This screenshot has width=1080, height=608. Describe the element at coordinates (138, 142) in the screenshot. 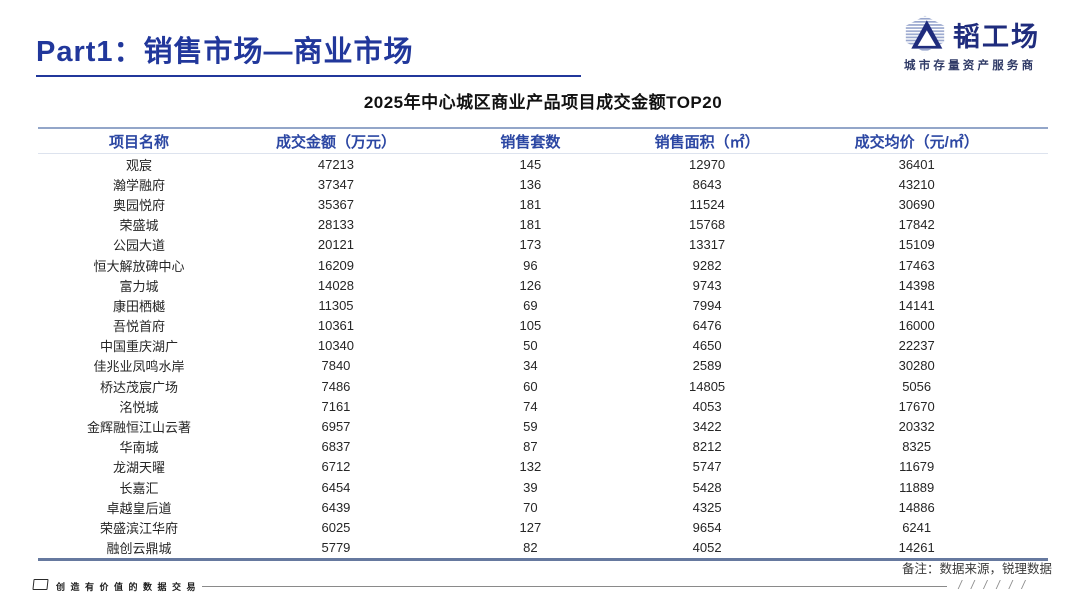

I see `col-header-project: 项目名称` at that location.